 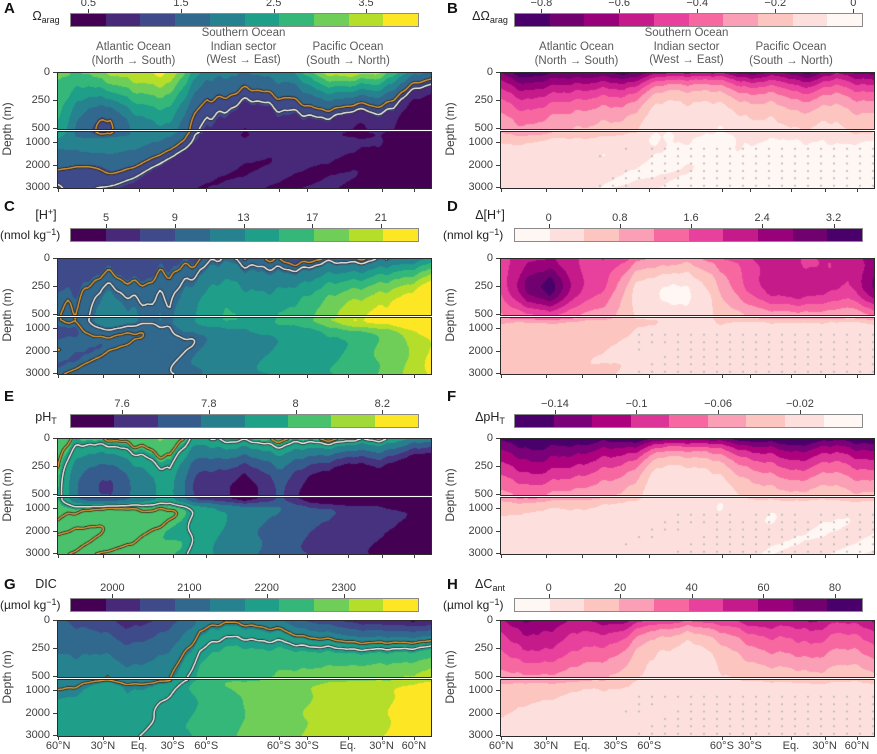 What do you see at coordinates (312, 218) in the screenshot?
I see `colorbar-tick-label: 17` at bounding box center [312, 218].